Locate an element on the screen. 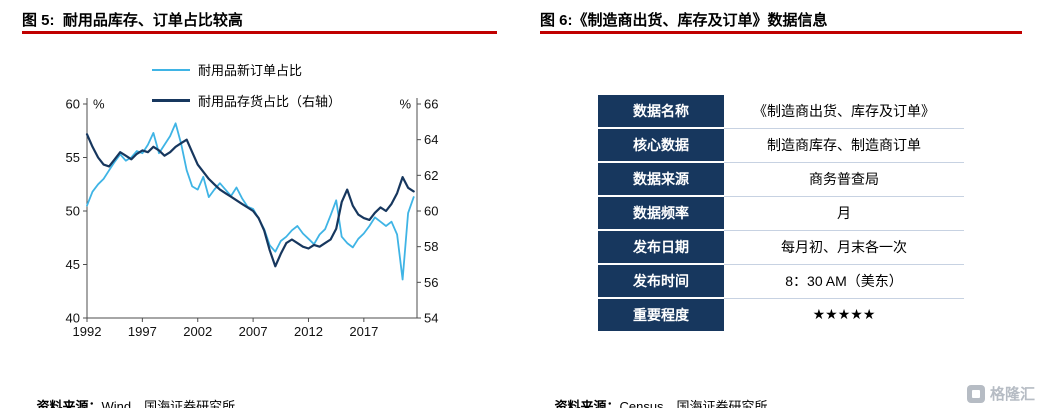 The height and width of the screenshot is (408, 1045). table-row-label: 数据频率 is located at coordinates (661, 213).